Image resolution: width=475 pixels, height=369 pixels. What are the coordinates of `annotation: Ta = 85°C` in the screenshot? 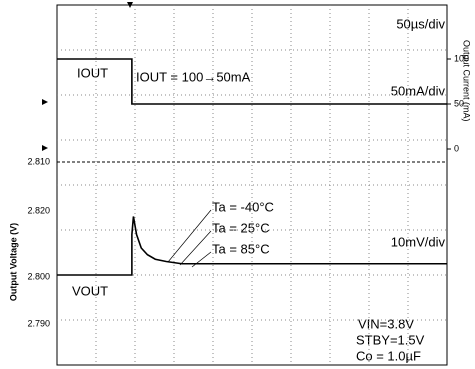 It's located at (241, 248).